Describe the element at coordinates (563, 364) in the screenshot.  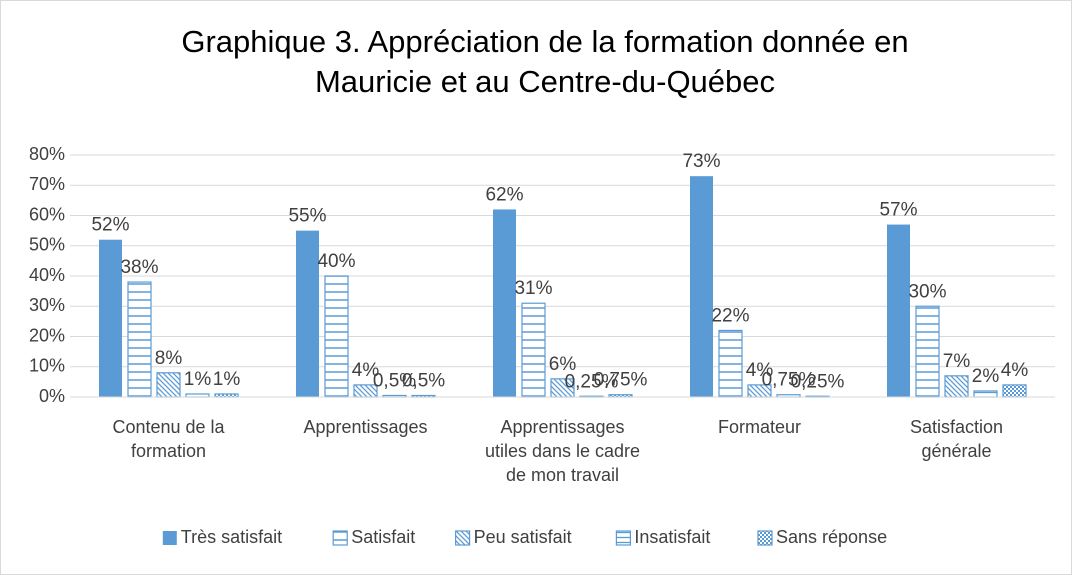
I see `data-label: 6%` at that location.